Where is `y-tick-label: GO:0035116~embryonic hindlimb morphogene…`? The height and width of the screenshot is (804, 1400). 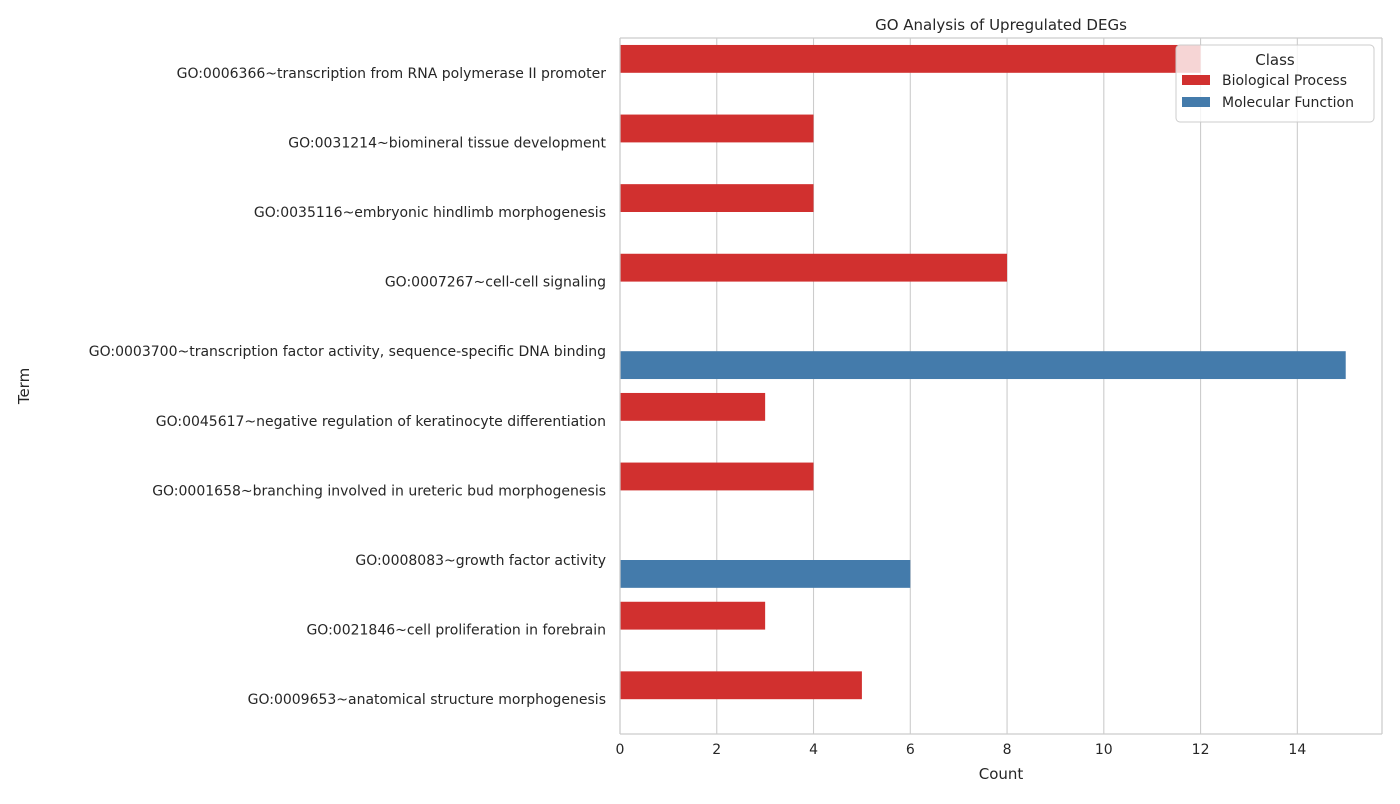 y-tick-label: GO:0035116~embryonic hindlimb morphogene… is located at coordinates (430, 213).